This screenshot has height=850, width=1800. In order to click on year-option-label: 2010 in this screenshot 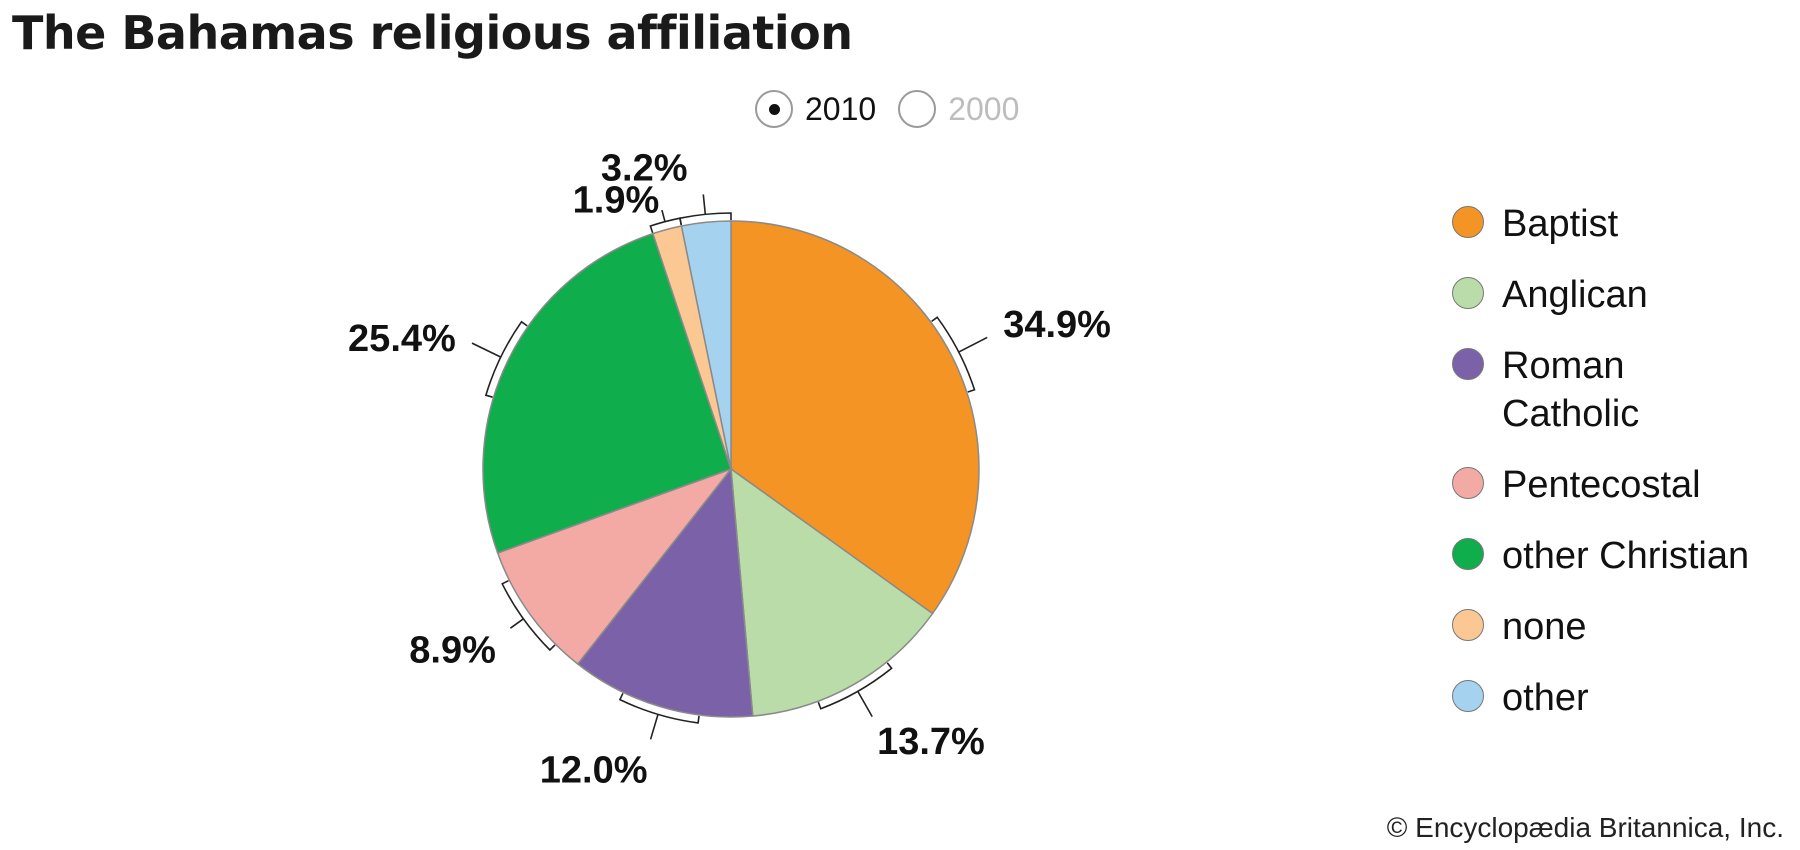, I will do `click(841, 108)`.